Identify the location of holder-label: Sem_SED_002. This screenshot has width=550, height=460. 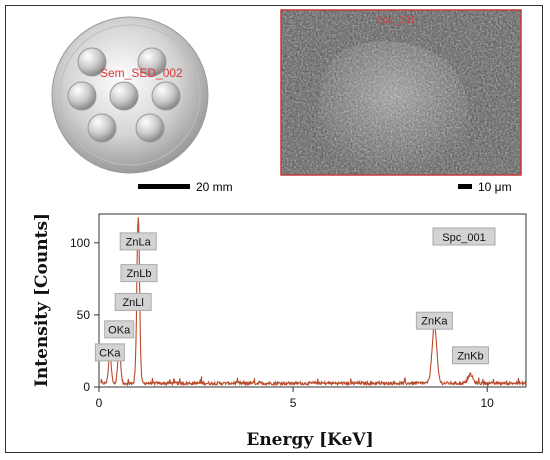
(141, 73).